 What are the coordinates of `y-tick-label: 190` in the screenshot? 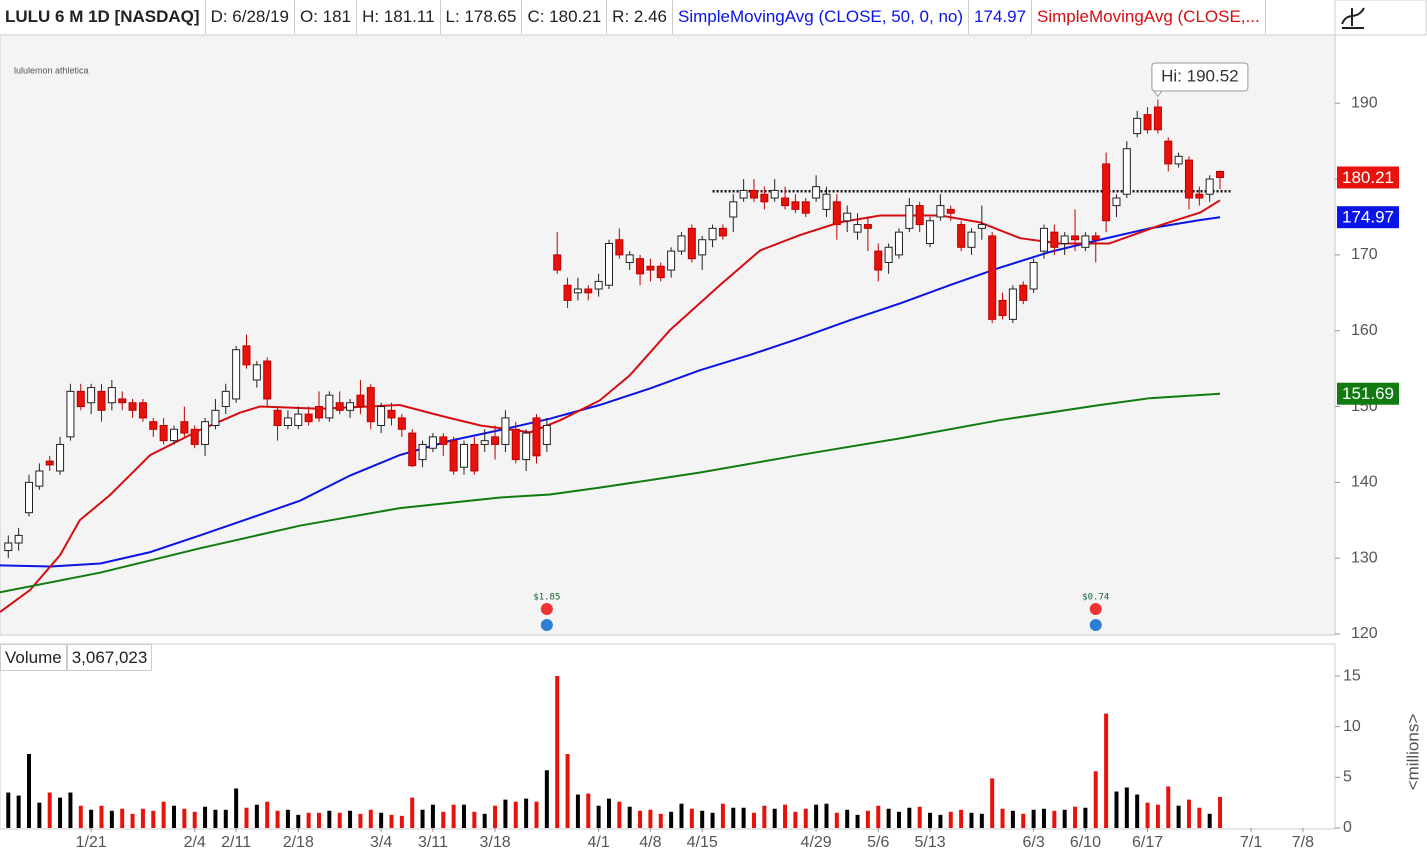 It's located at (1364, 102).